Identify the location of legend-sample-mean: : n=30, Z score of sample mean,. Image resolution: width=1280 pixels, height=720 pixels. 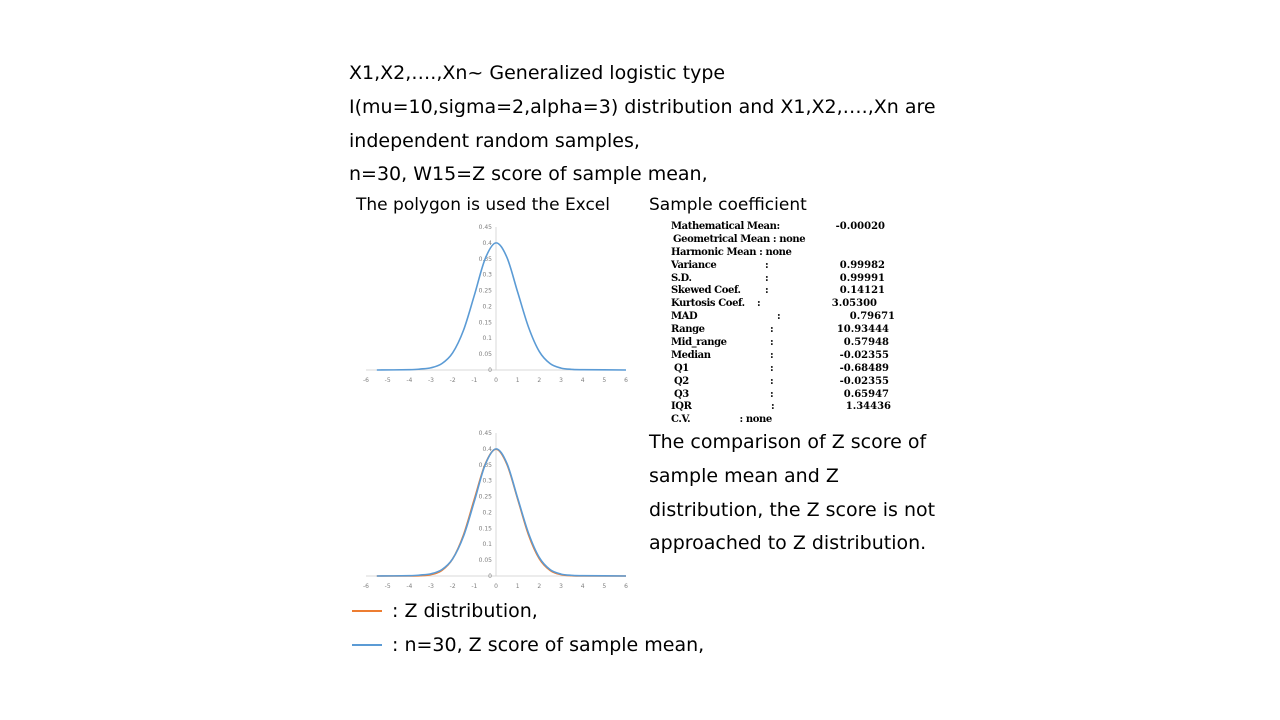
(528, 645).